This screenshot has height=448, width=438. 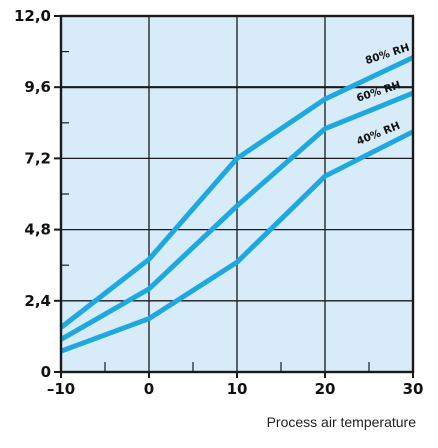 I want to click on y-tick-label-4: 9,6, so click(x=37, y=87).